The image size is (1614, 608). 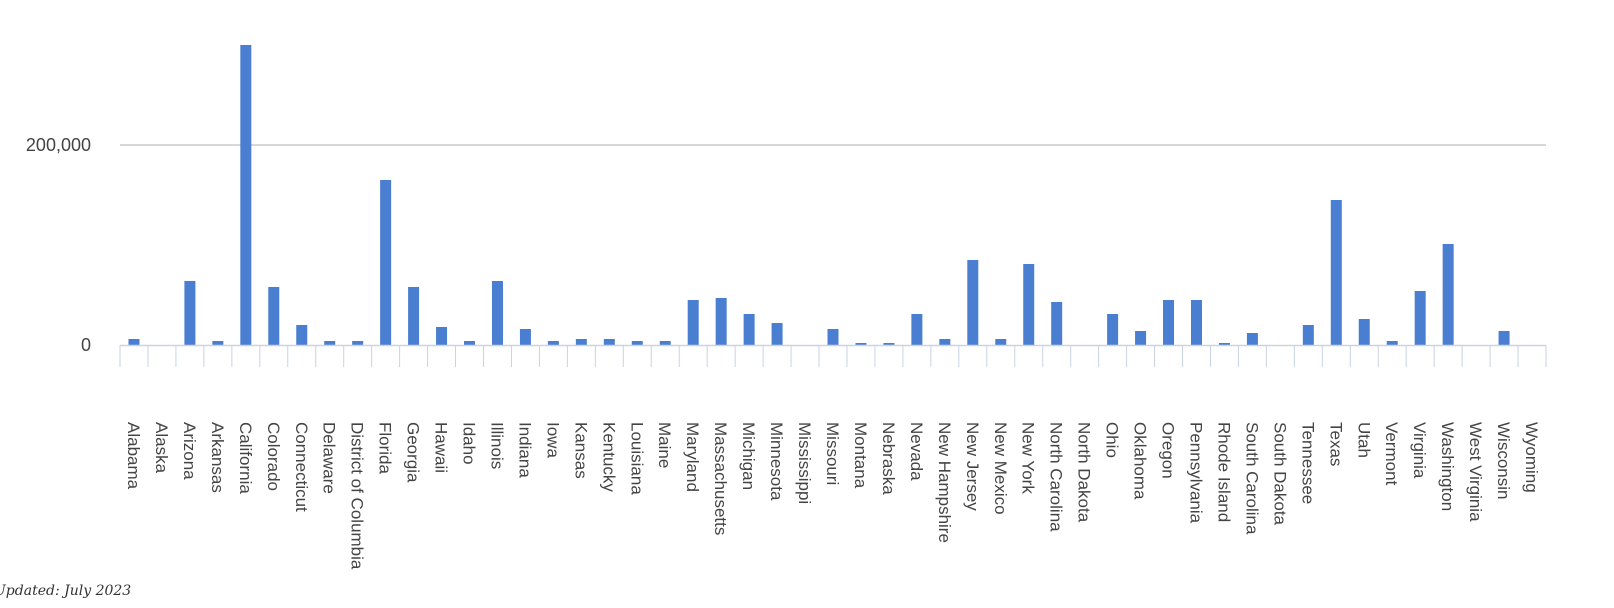 I want to click on bar-tennessee, so click(x=1308, y=335).